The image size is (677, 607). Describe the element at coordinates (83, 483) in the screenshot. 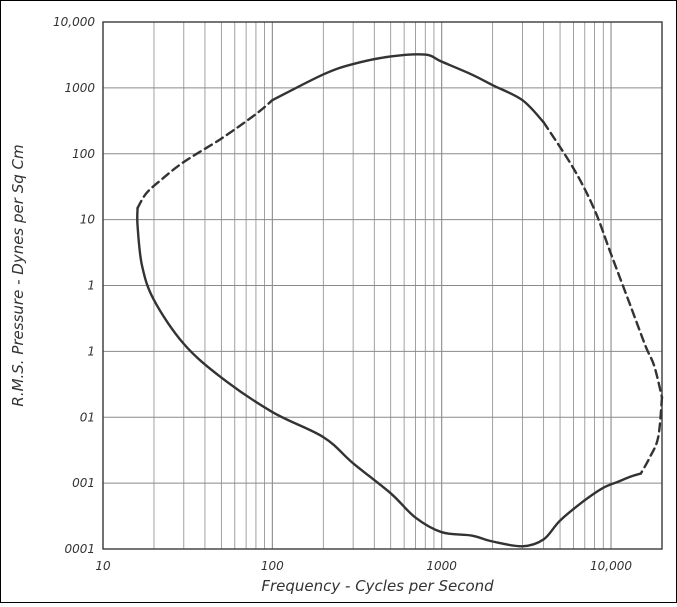

I see `y-tick-label: 001` at that location.